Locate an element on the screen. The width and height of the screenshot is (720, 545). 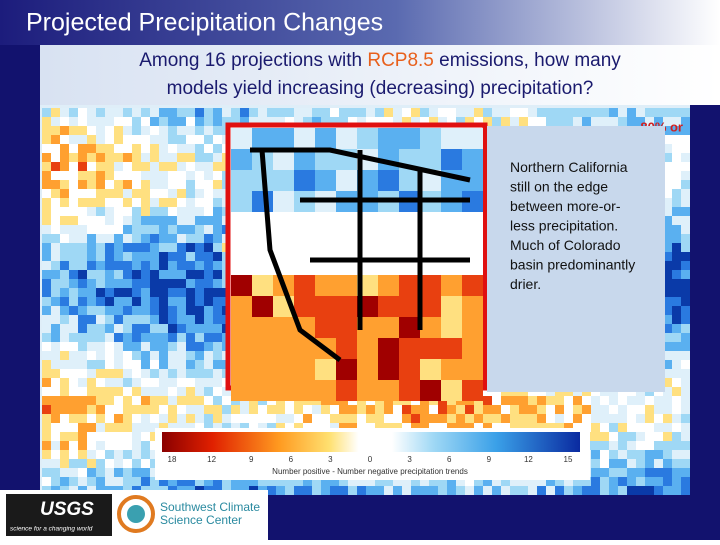
colorbar-tick-label: 6 is located at coordinates (449, 459).